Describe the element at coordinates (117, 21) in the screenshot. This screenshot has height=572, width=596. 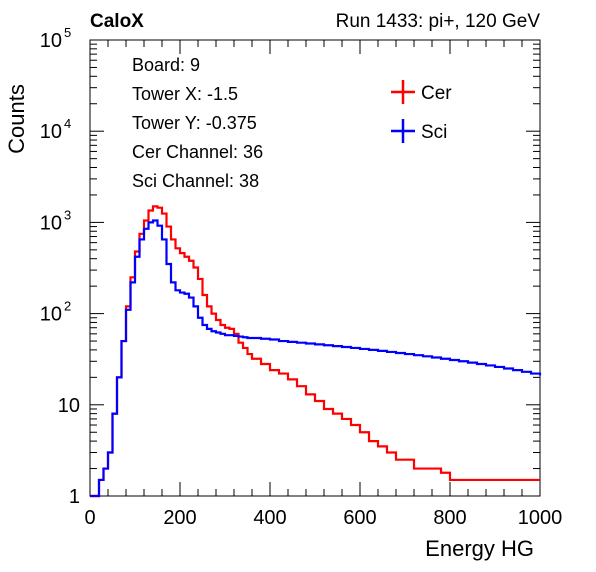
I see `chart-left-title: CaloX` at that location.